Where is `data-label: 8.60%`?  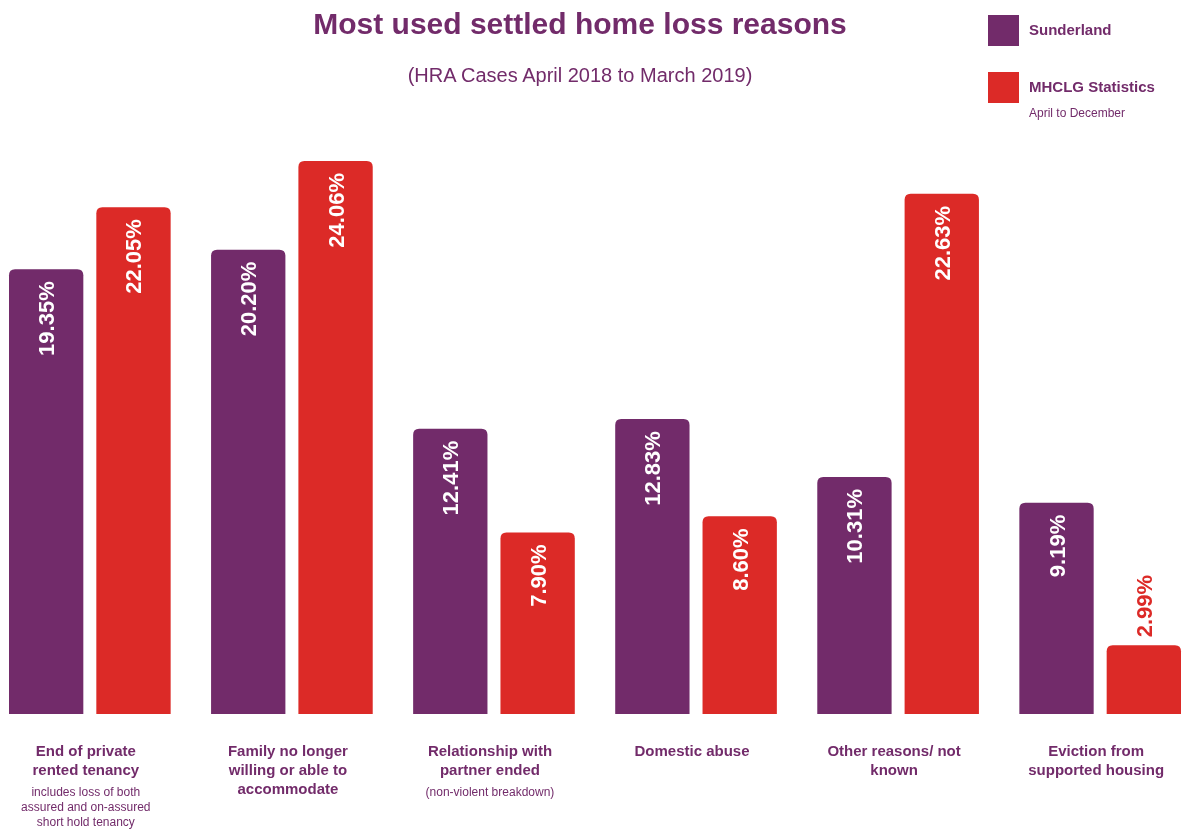 data-label: 8.60% is located at coordinates (740, 559).